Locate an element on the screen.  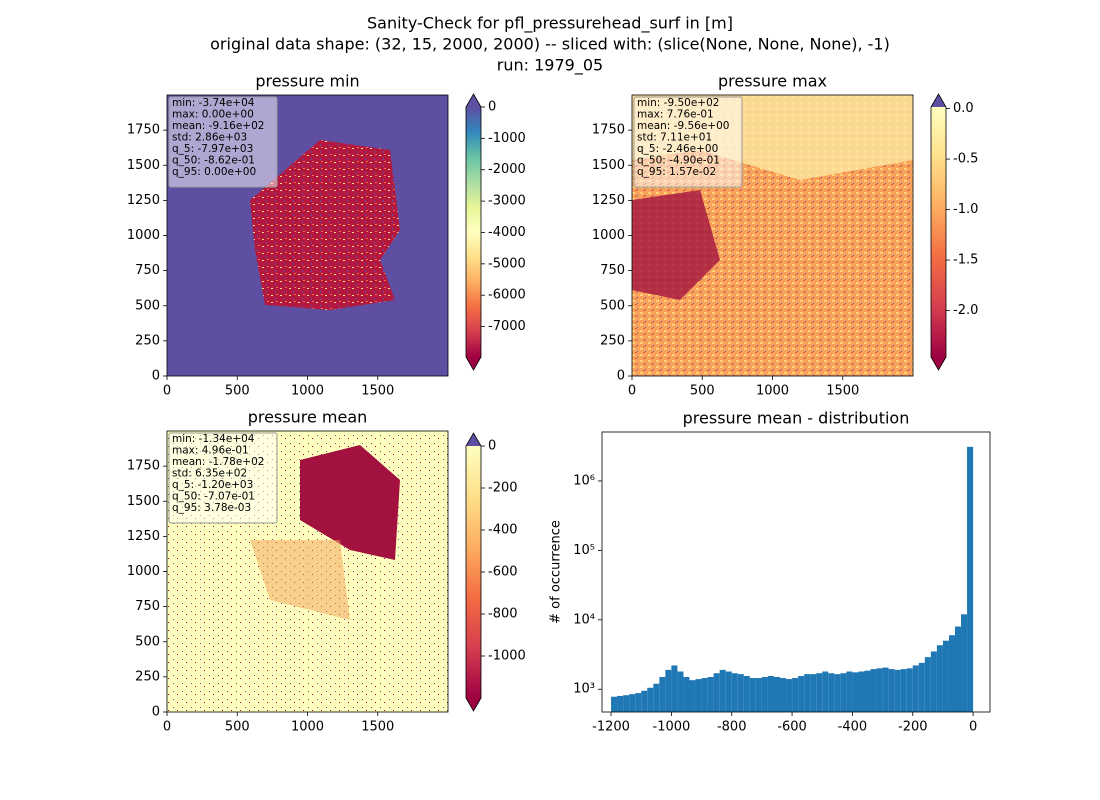
chart-title: pressure max is located at coordinates (772, 81).